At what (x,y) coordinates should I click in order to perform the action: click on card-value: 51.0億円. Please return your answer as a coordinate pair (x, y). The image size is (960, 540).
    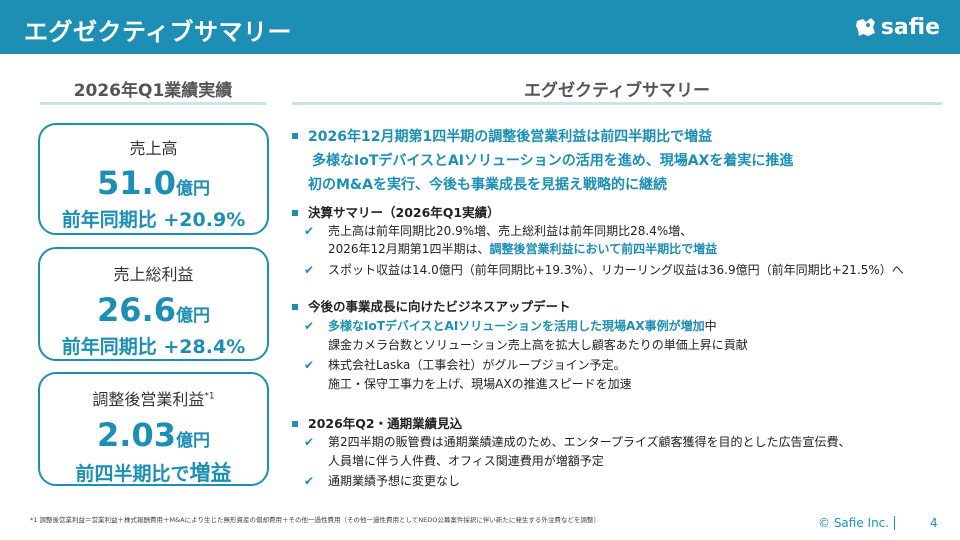
    Looking at the image, I should click on (153, 183).